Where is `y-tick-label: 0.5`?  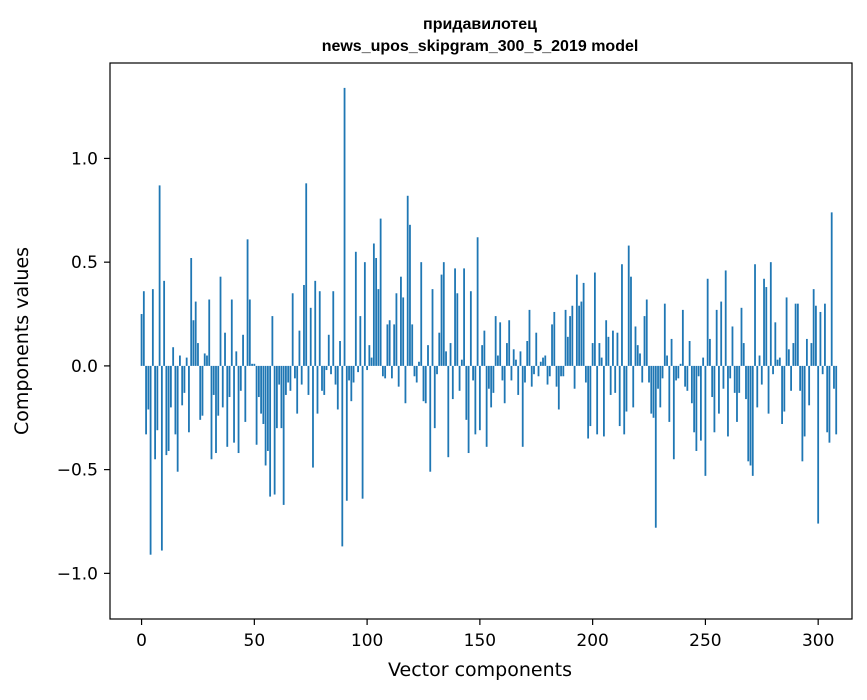
y-tick-label: 0.5 is located at coordinates (84, 263).